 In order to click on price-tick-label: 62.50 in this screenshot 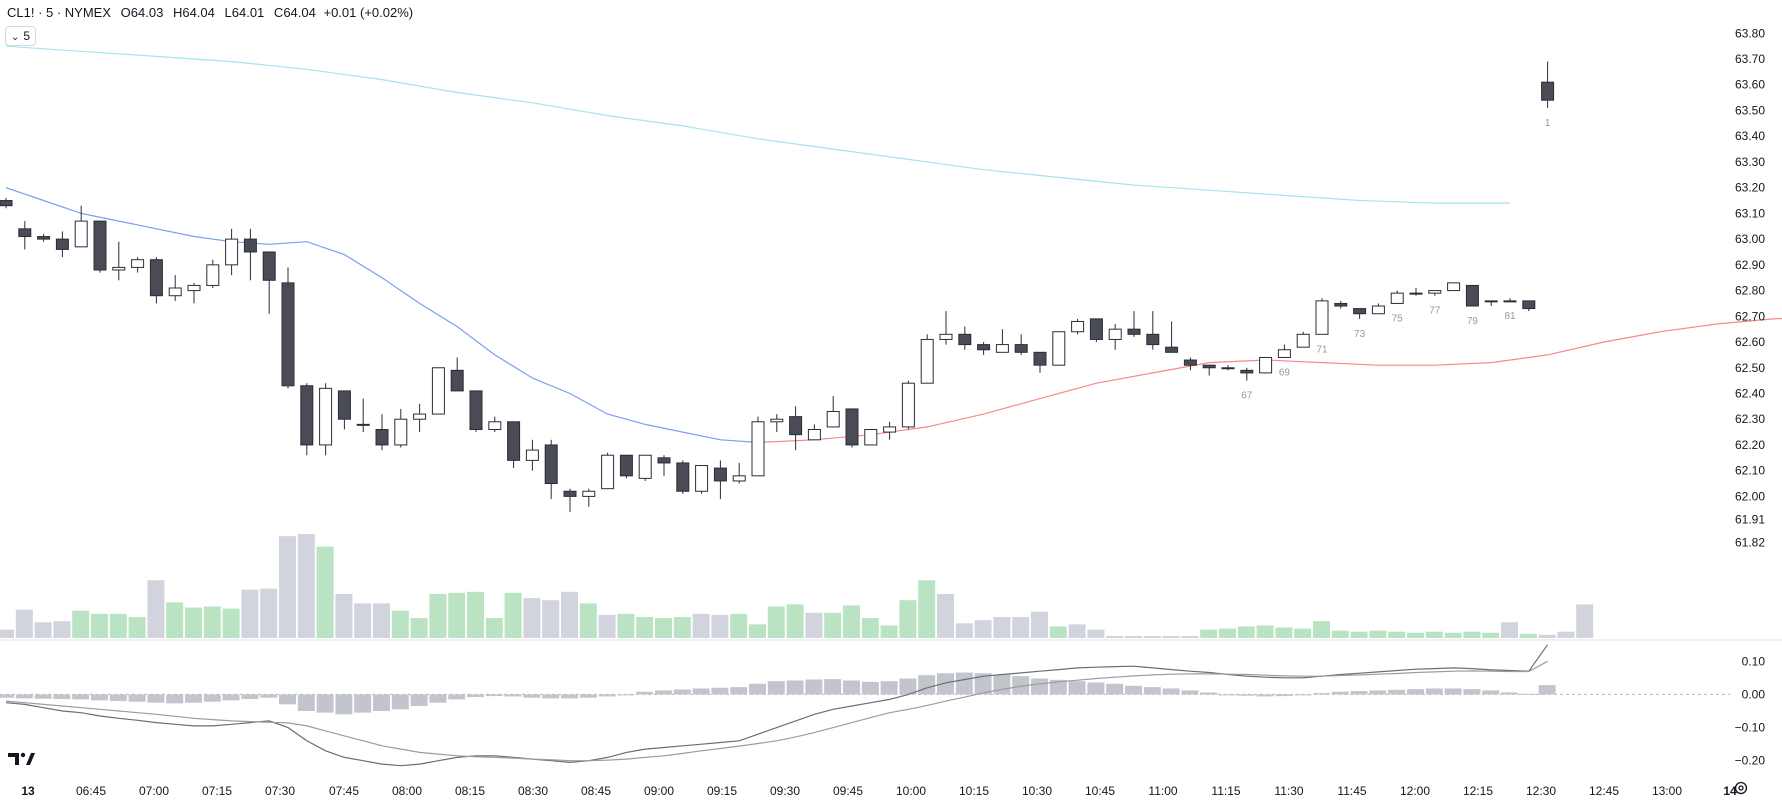, I will do `click(1750, 368)`.